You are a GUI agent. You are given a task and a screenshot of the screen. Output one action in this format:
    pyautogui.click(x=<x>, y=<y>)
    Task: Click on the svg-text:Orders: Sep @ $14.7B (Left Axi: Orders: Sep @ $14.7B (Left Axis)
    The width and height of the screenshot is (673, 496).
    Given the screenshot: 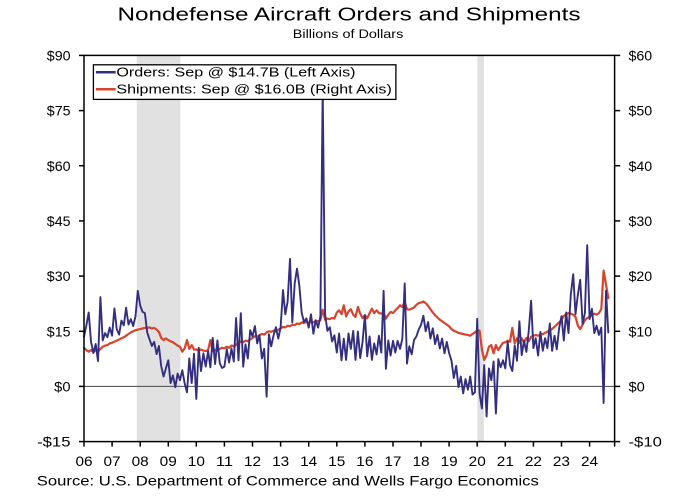 What is the action you would take?
    pyautogui.click(x=235, y=72)
    